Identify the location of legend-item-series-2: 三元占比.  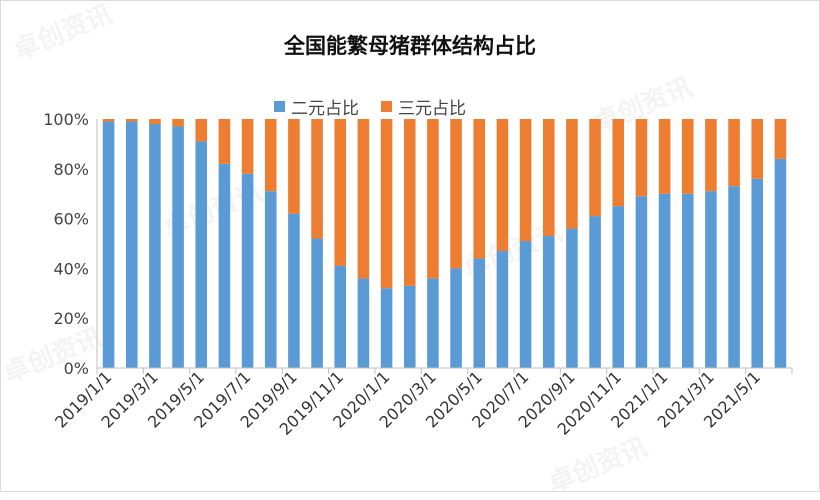
(423, 106).